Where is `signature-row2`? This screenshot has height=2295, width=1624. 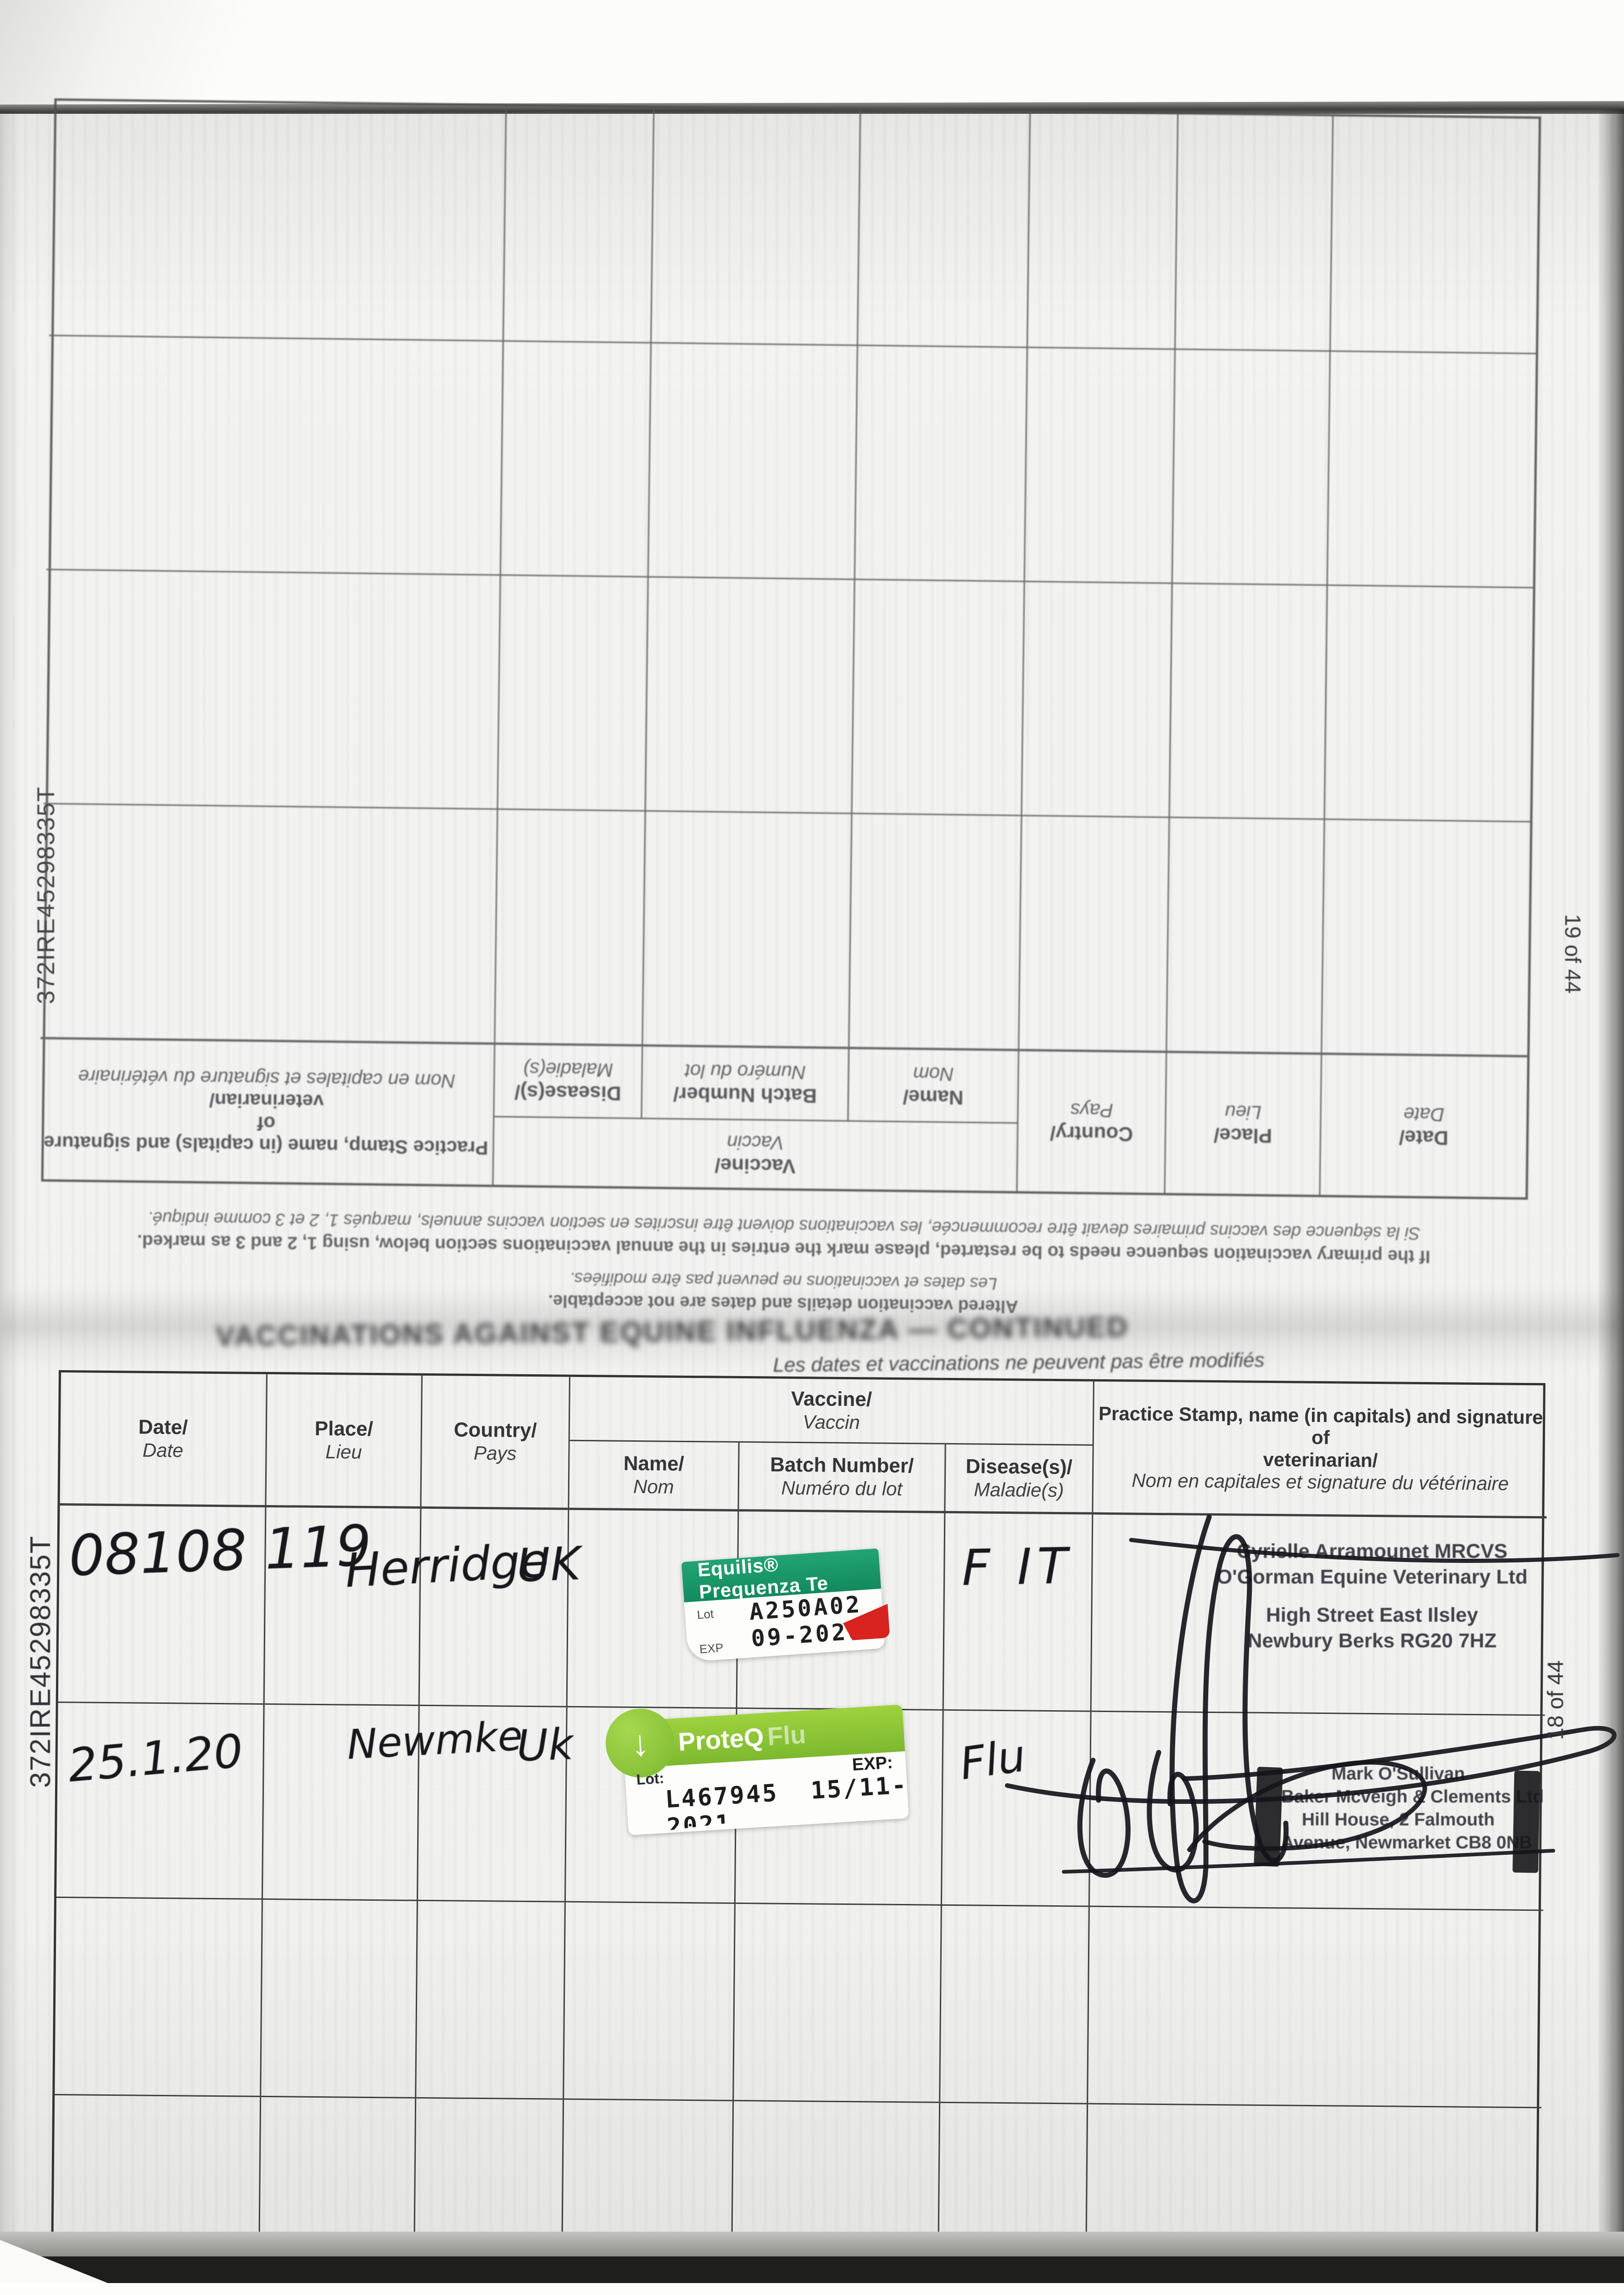 signature-row2 is located at coordinates (1308, 1814).